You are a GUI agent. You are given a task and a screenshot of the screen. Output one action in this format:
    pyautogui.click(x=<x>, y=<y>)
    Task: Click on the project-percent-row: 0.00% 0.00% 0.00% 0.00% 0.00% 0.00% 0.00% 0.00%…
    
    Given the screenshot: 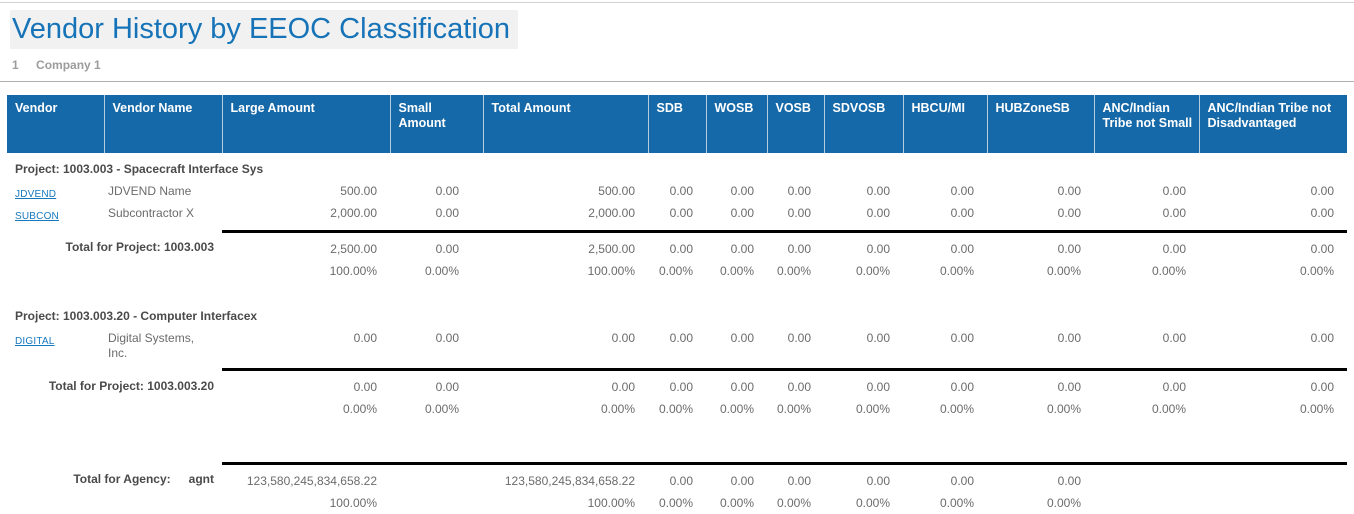 What is the action you would take?
    pyautogui.click(x=677, y=408)
    